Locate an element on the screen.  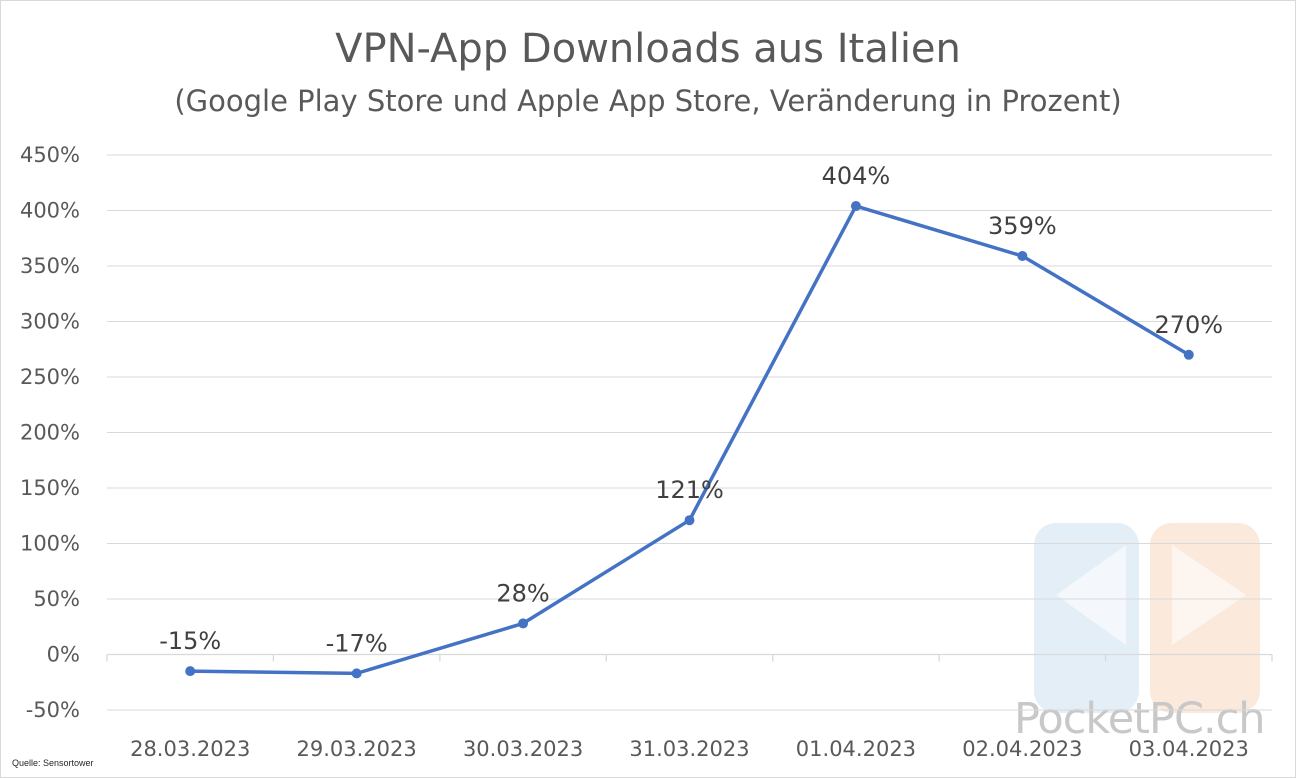
y-tick-label: 100% is located at coordinates (50, 544).